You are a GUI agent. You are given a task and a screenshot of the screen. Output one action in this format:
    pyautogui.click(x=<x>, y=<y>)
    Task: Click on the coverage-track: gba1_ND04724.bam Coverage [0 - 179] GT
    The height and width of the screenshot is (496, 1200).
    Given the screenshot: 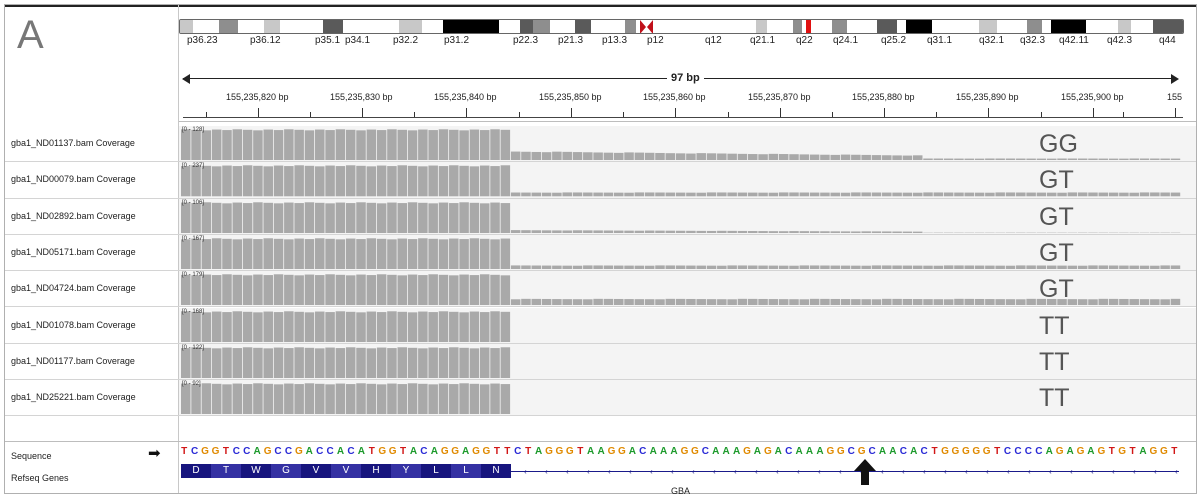 What is the action you would take?
    pyautogui.click(x=600, y=289)
    